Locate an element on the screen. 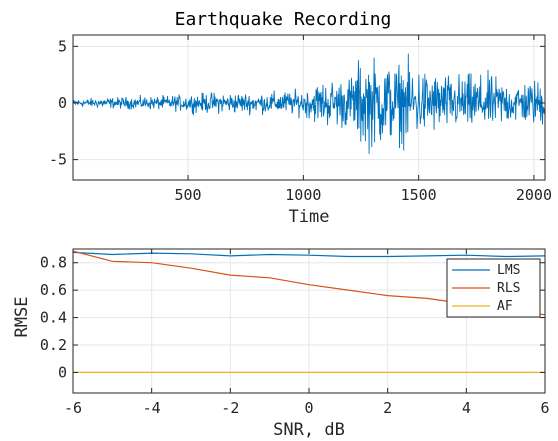 The width and height of the screenshot is (558, 441). x-tick-label: 0 is located at coordinates (308, 408).